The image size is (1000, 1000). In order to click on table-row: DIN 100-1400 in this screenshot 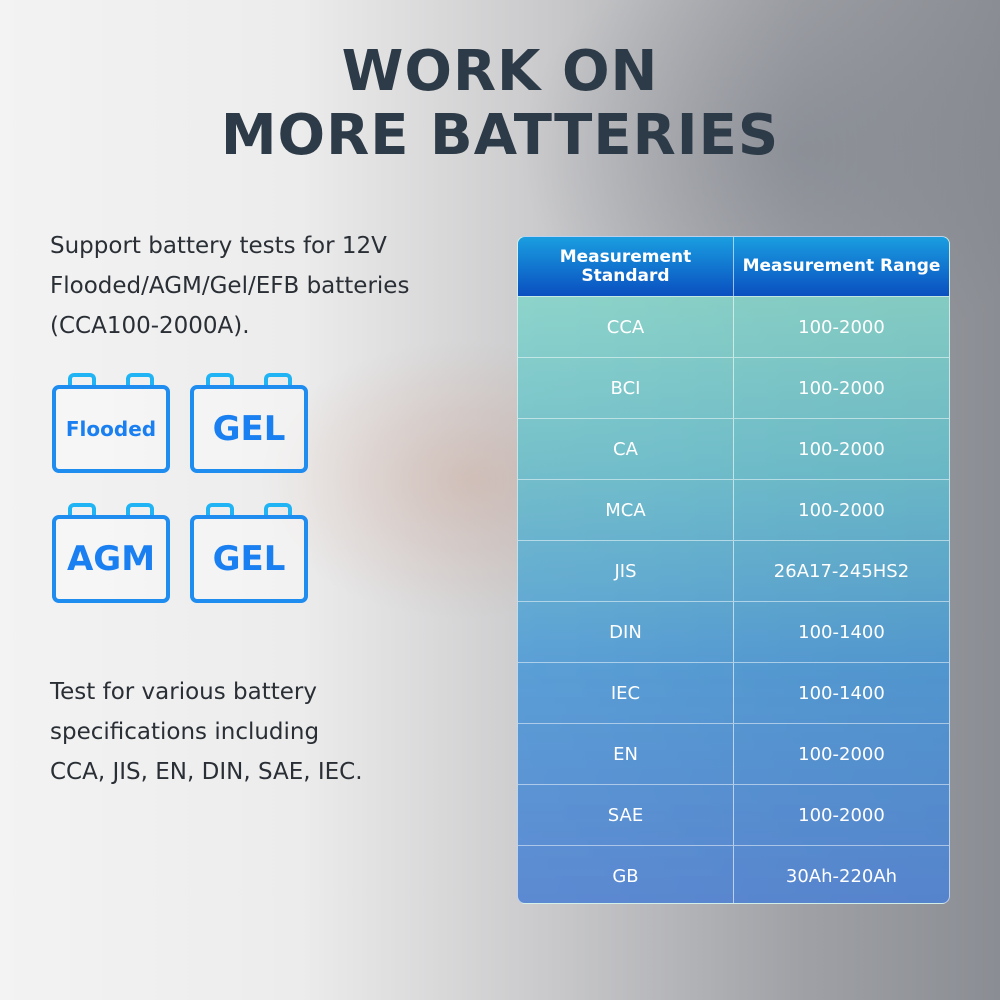, I will do `click(733, 631)`.